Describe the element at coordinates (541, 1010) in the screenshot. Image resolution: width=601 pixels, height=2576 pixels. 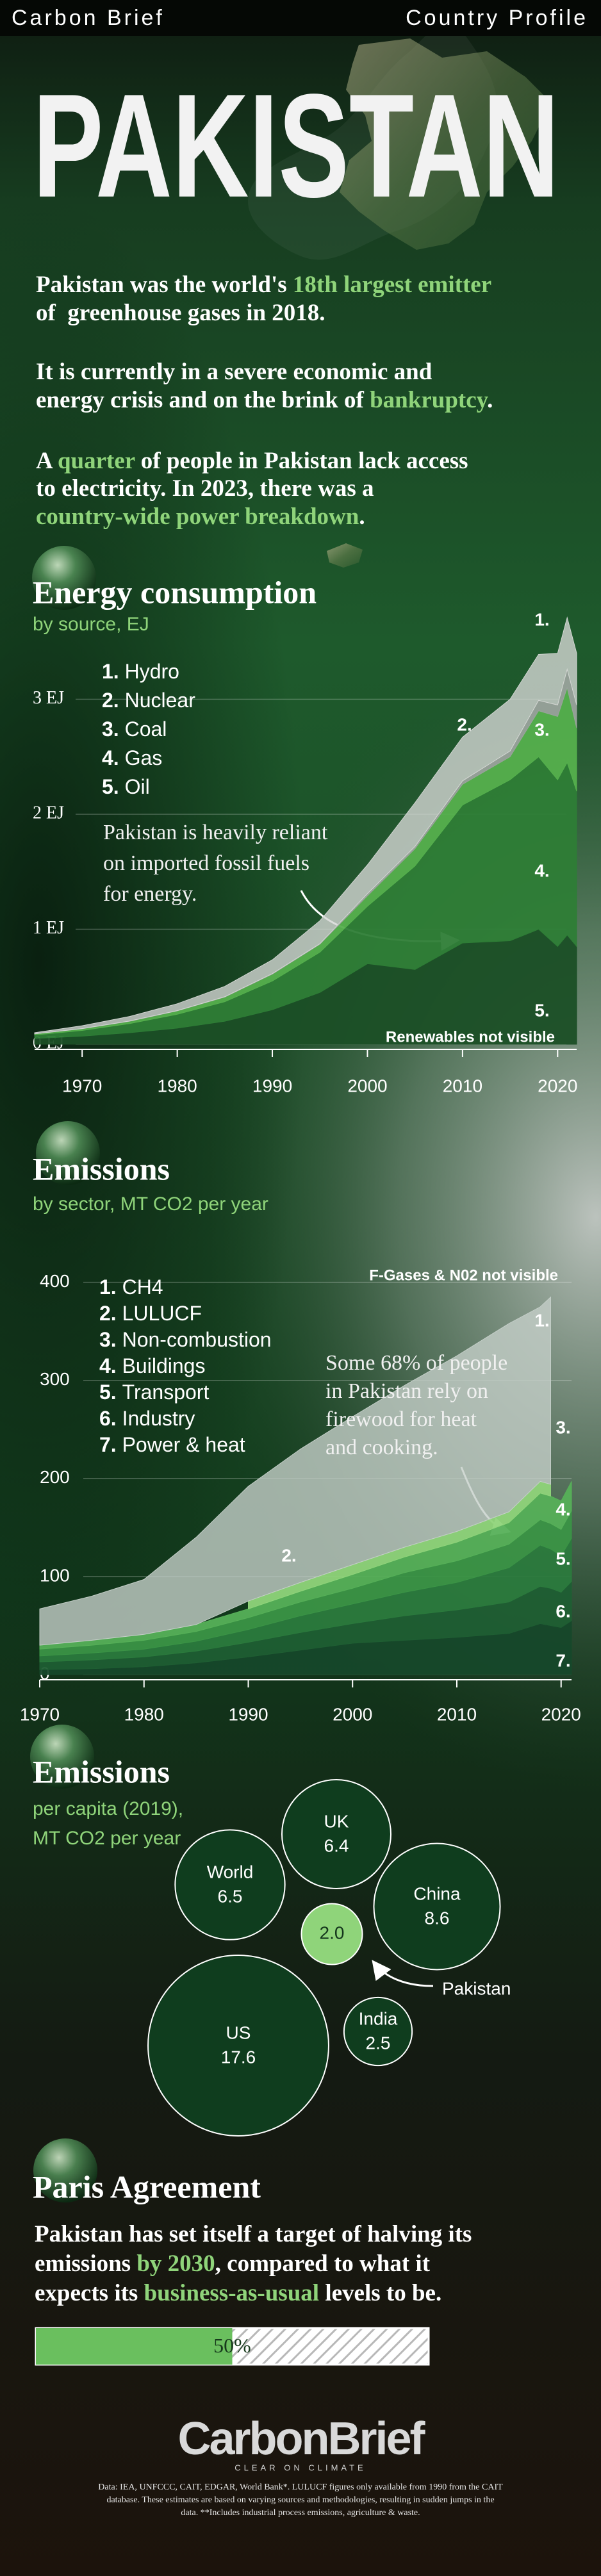
I see `series-marker: 5.` at that location.